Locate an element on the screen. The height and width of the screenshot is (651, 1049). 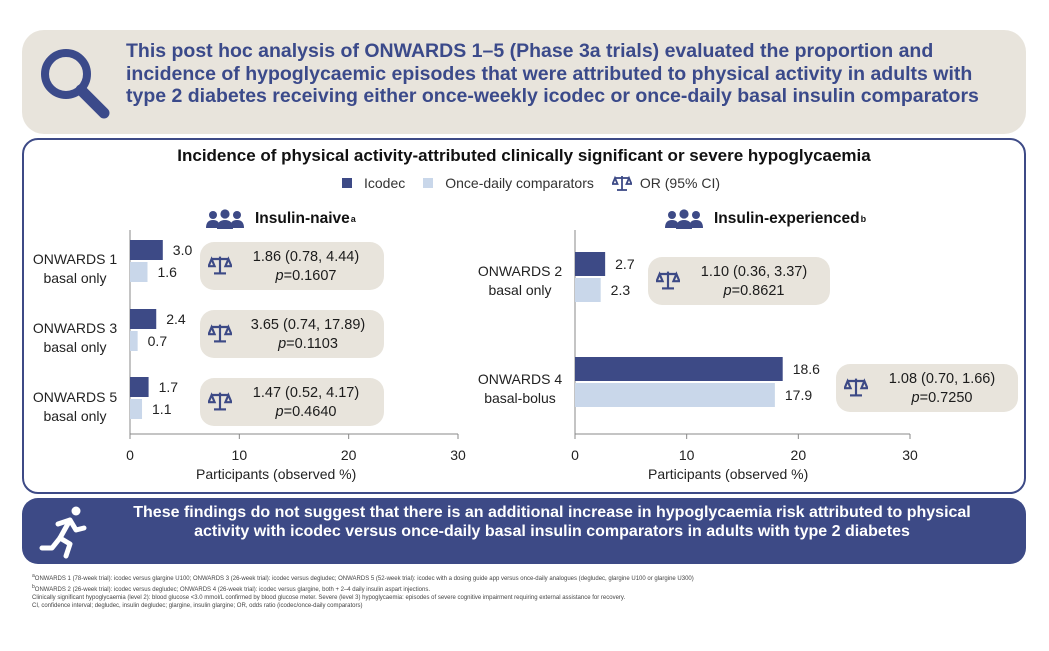
category-label: ONWARDS 3 basal only is located at coordinates (75, 338).